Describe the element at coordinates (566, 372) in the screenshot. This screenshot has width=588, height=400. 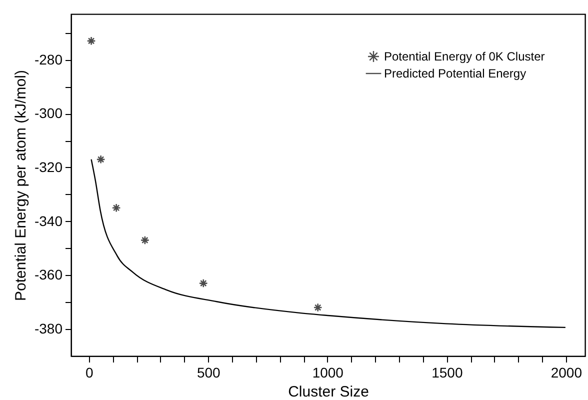
I see `x-tick-label: 2000` at that location.